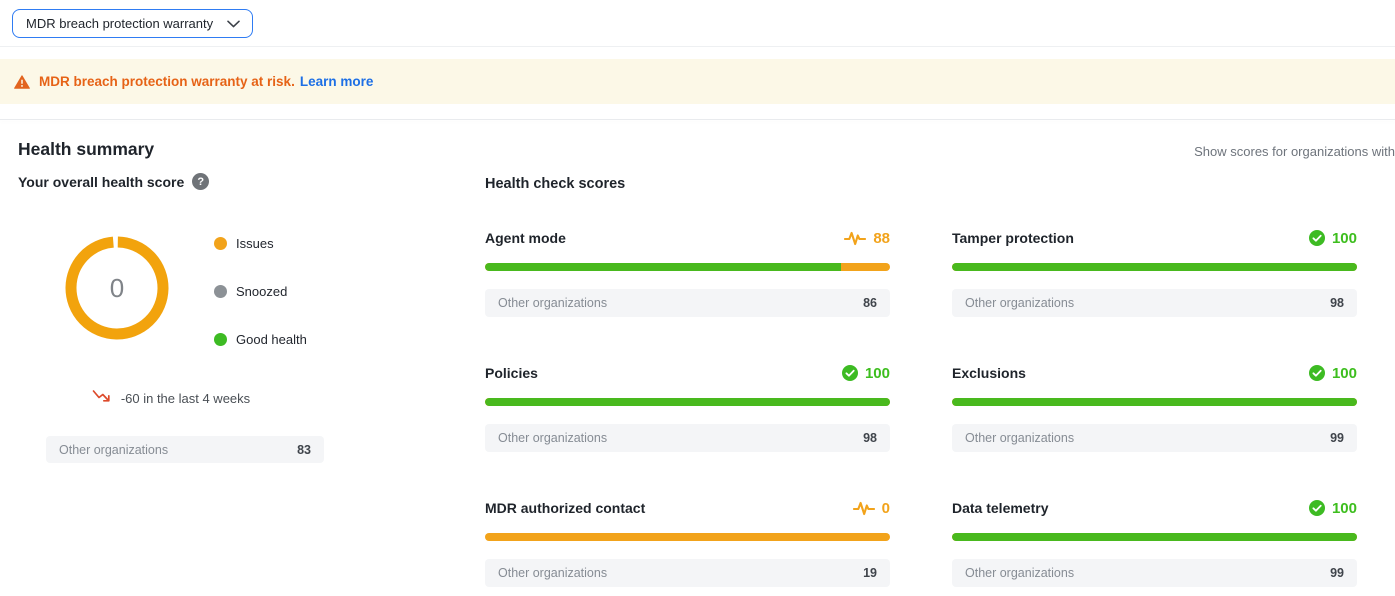 The width and height of the screenshot is (1395, 596). Describe the element at coordinates (260, 243) in the screenshot. I see `legend-item-issues: Issues` at that location.